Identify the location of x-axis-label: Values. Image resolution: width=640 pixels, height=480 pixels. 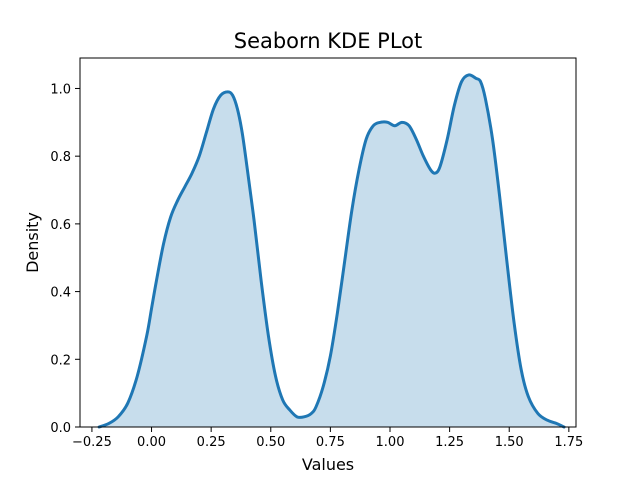
(328, 464).